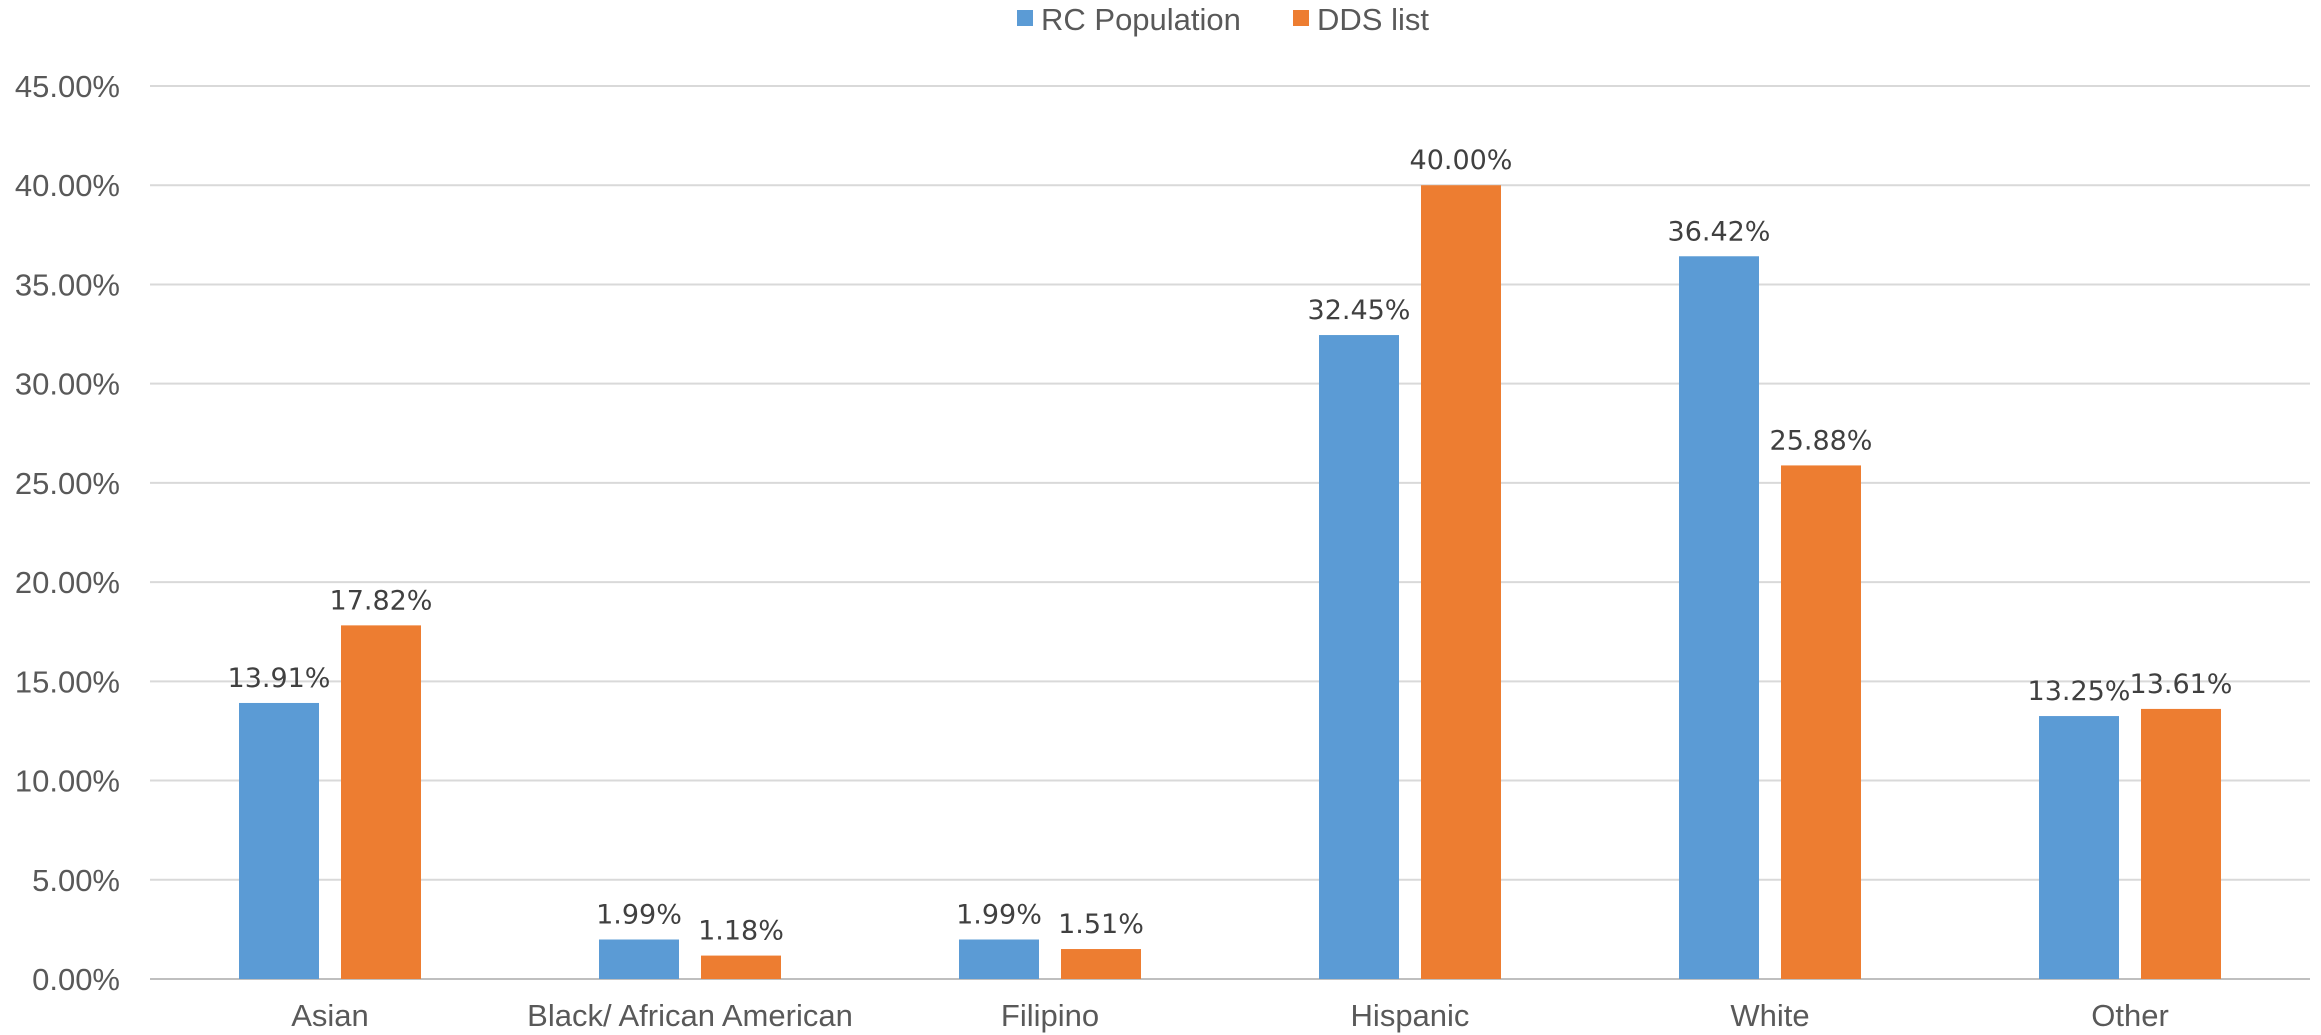 The height and width of the screenshot is (1035, 2321). I want to click on y-tick-label: 15.00%, so click(67, 681).